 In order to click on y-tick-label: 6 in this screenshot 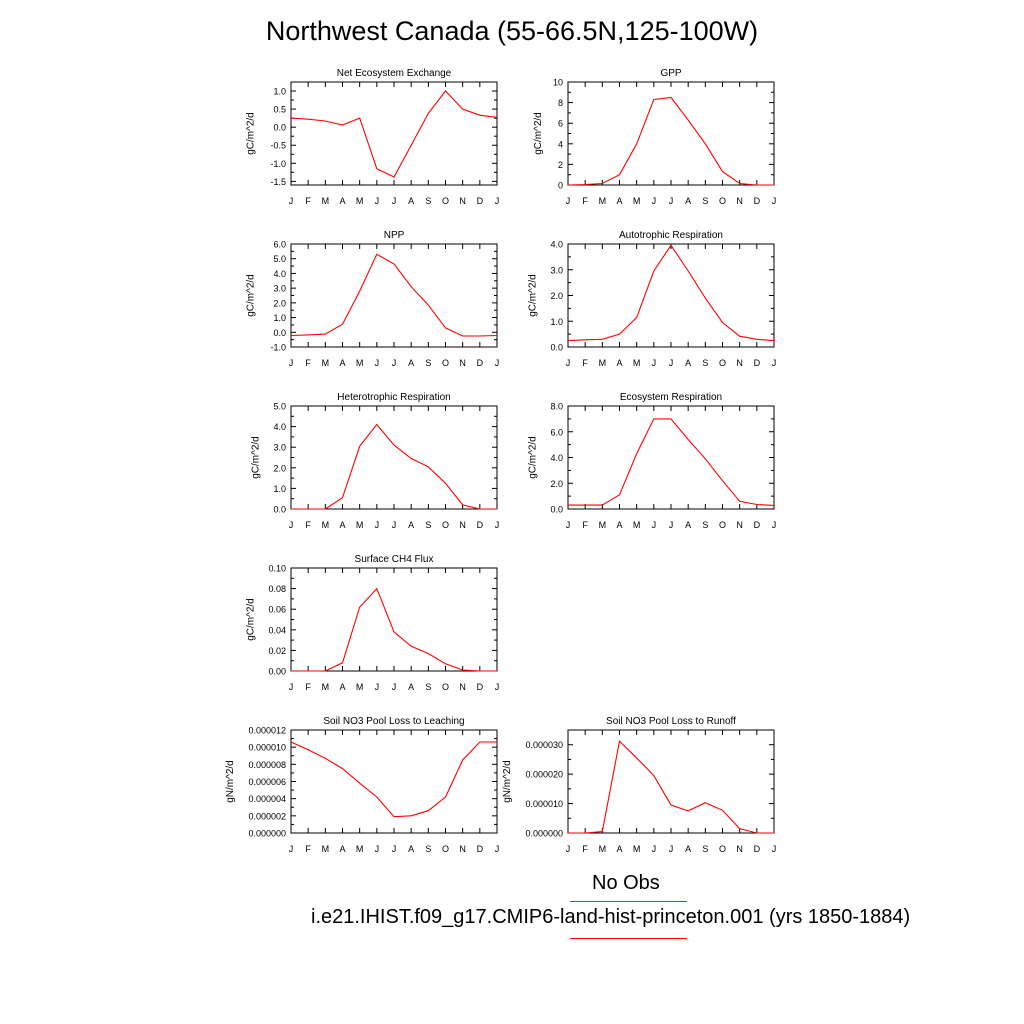, I will do `click(560, 124)`.